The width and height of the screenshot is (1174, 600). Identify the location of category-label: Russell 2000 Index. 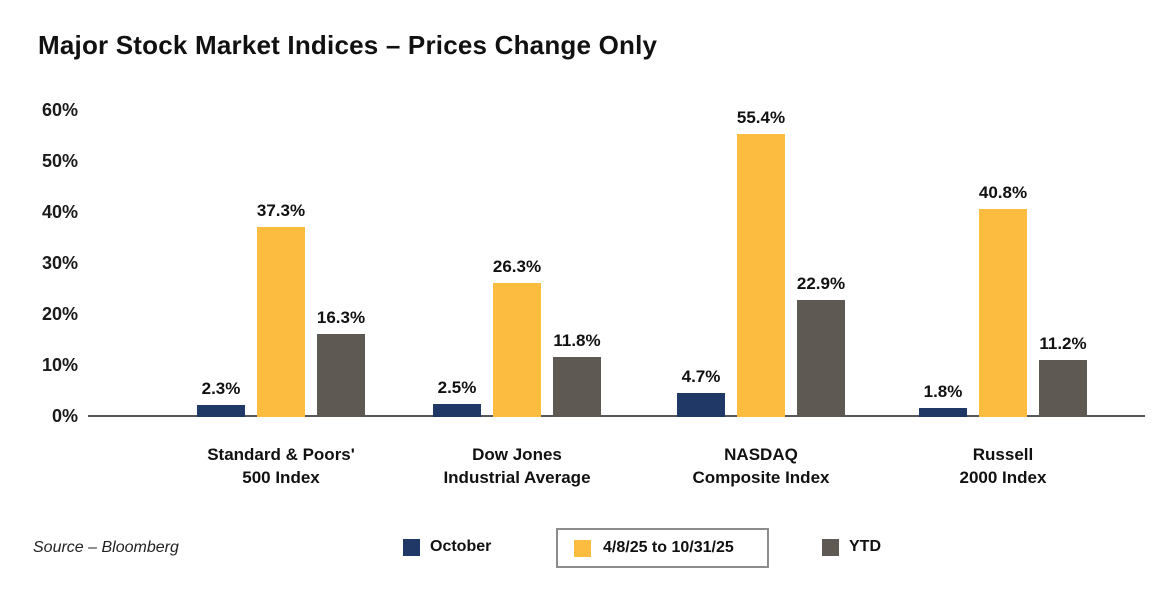
(1003, 466).